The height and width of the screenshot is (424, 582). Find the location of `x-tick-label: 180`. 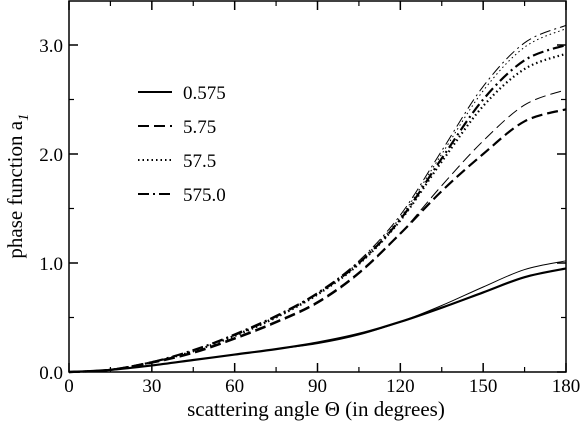

x-tick-label: 180 is located at coordinates (566, 386).